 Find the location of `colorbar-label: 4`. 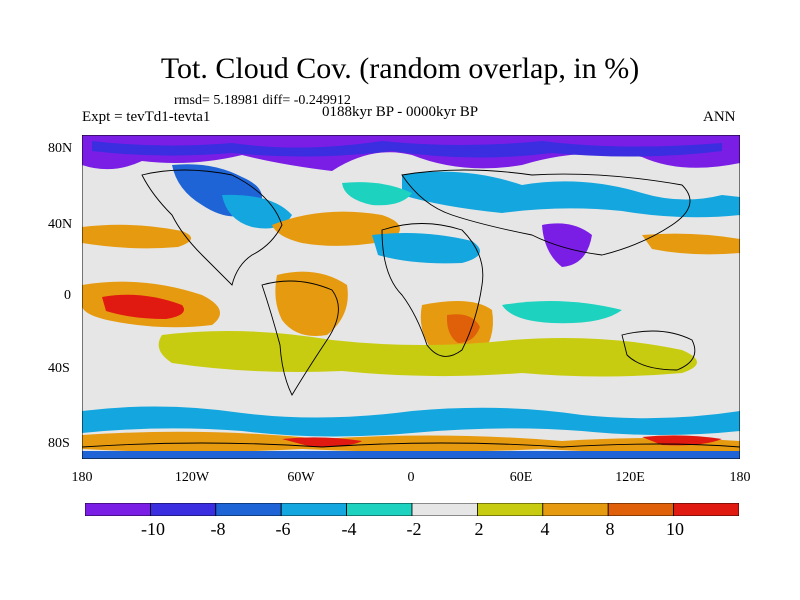

colorbar-label: 4 is located at coordinates (545, 529).